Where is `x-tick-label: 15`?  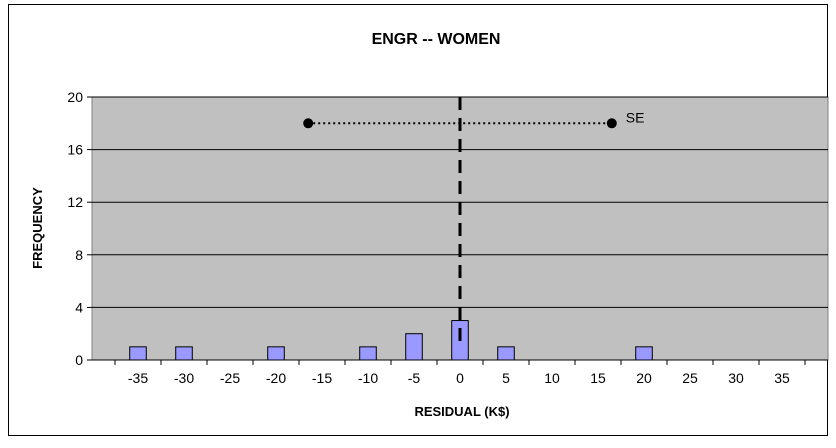 x-tick-label: 15 is located at coordinates (598, 378).